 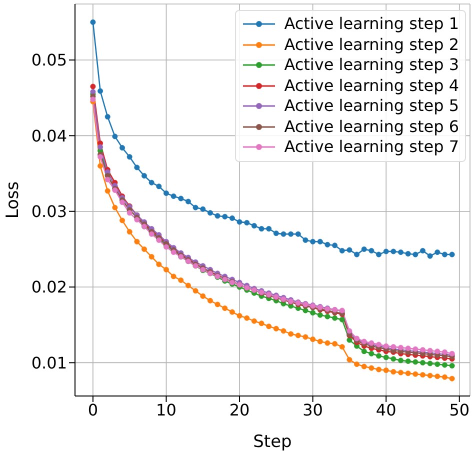 I want to click on y-tick-label: 0.01, so click(x=49, y=362).